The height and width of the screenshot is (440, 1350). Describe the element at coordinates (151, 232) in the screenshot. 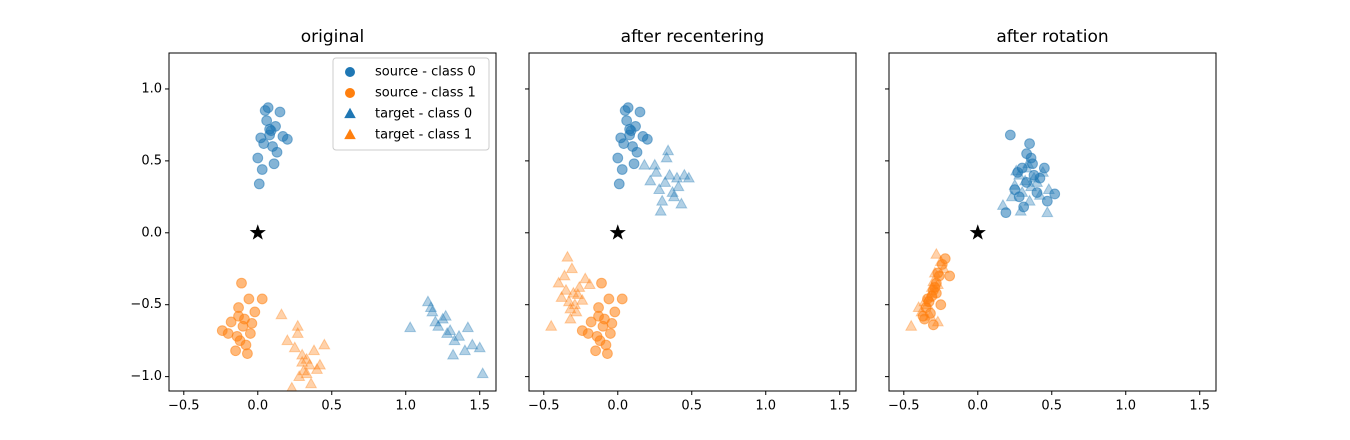

I see `y-tick-label: 0.0` at that location.